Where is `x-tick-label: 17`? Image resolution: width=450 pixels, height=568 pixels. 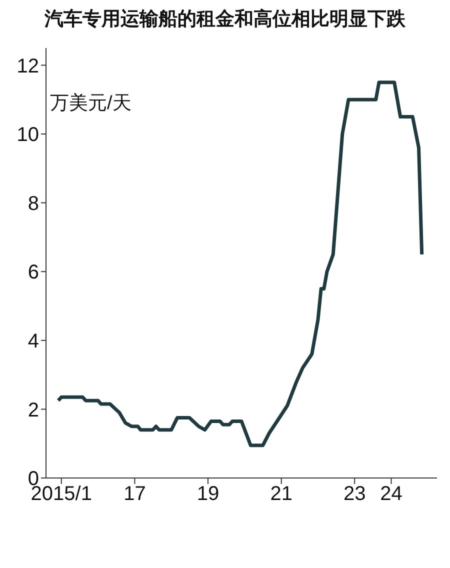
x-tick-label: 17 is located at coordinates (135, 494).